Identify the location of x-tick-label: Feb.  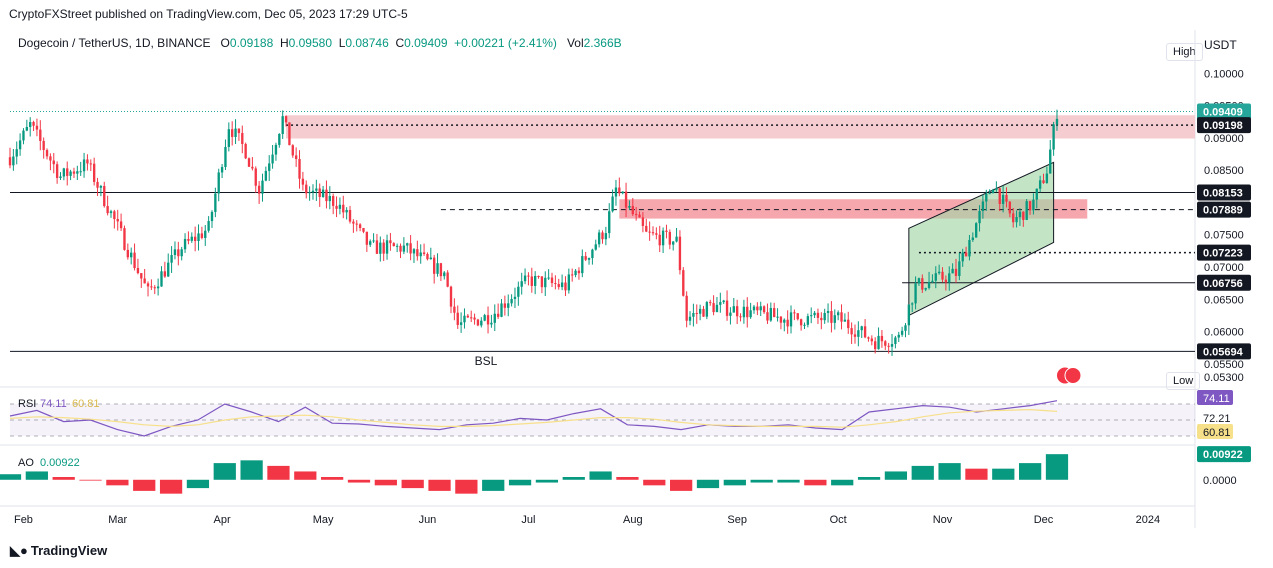
(23, 520).